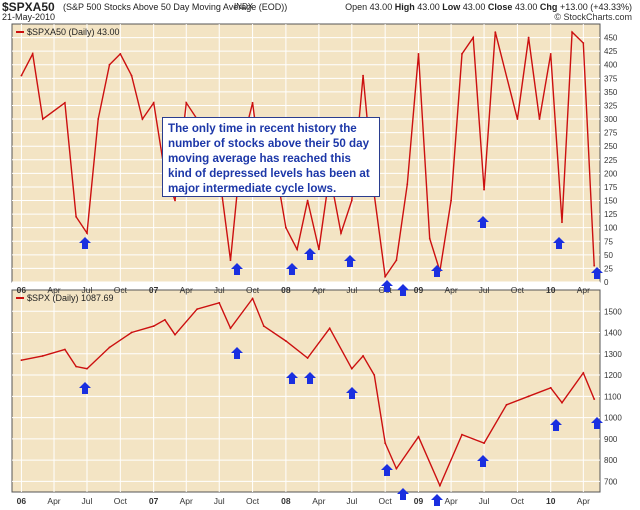 The image size is (640, 510). What do you see at coordinates (70, 298) in the screenshot?
I see `legend-label: $SPX (Daily) 1087.69` at bounding box center [70, 298].